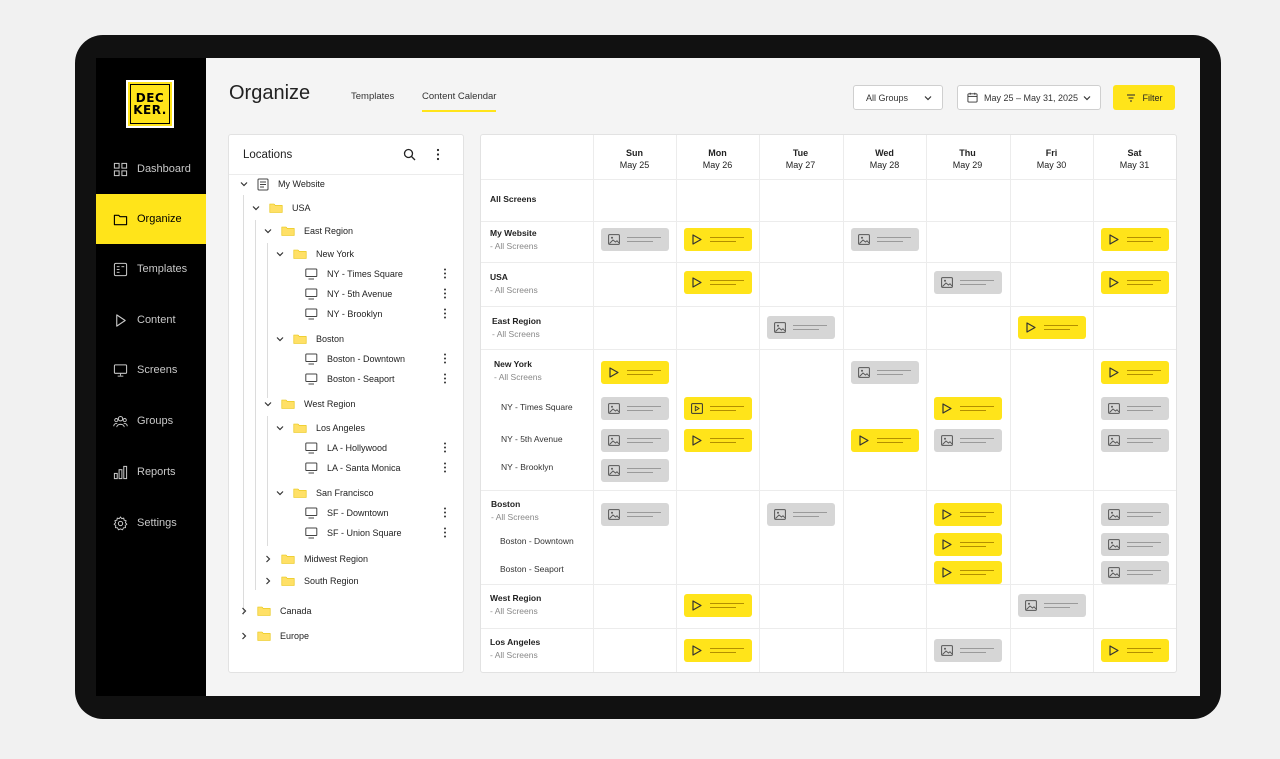 The image size is (1280, 759). What do you see at coordinates (151, 421) in the screenshot?
I see `nav-item-groups: Groups` at bounding box center [151, 421].